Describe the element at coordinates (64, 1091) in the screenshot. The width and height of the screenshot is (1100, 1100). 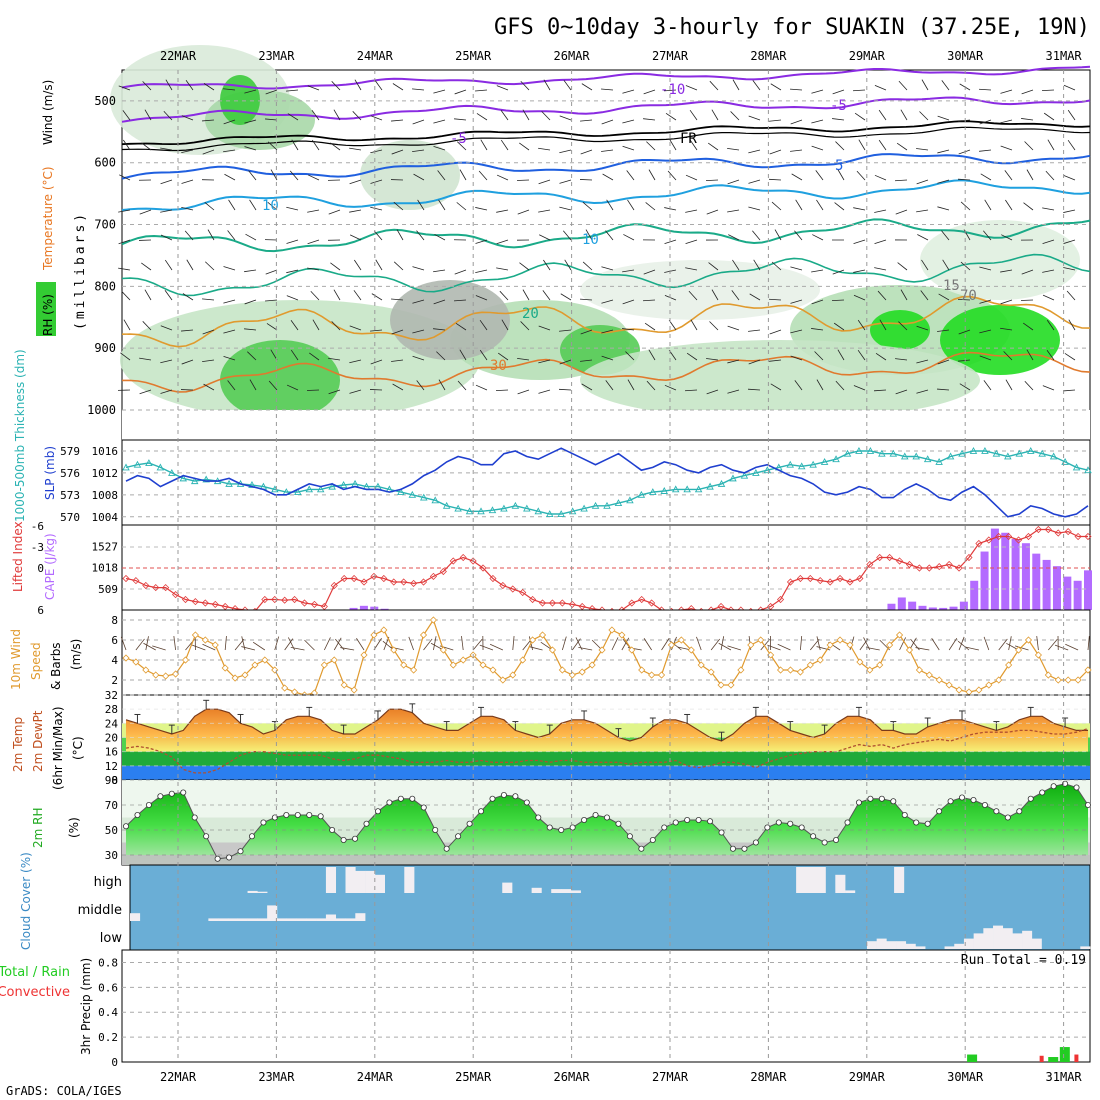
I see `credit-label: GrADS: COLA/IGES` at that location.